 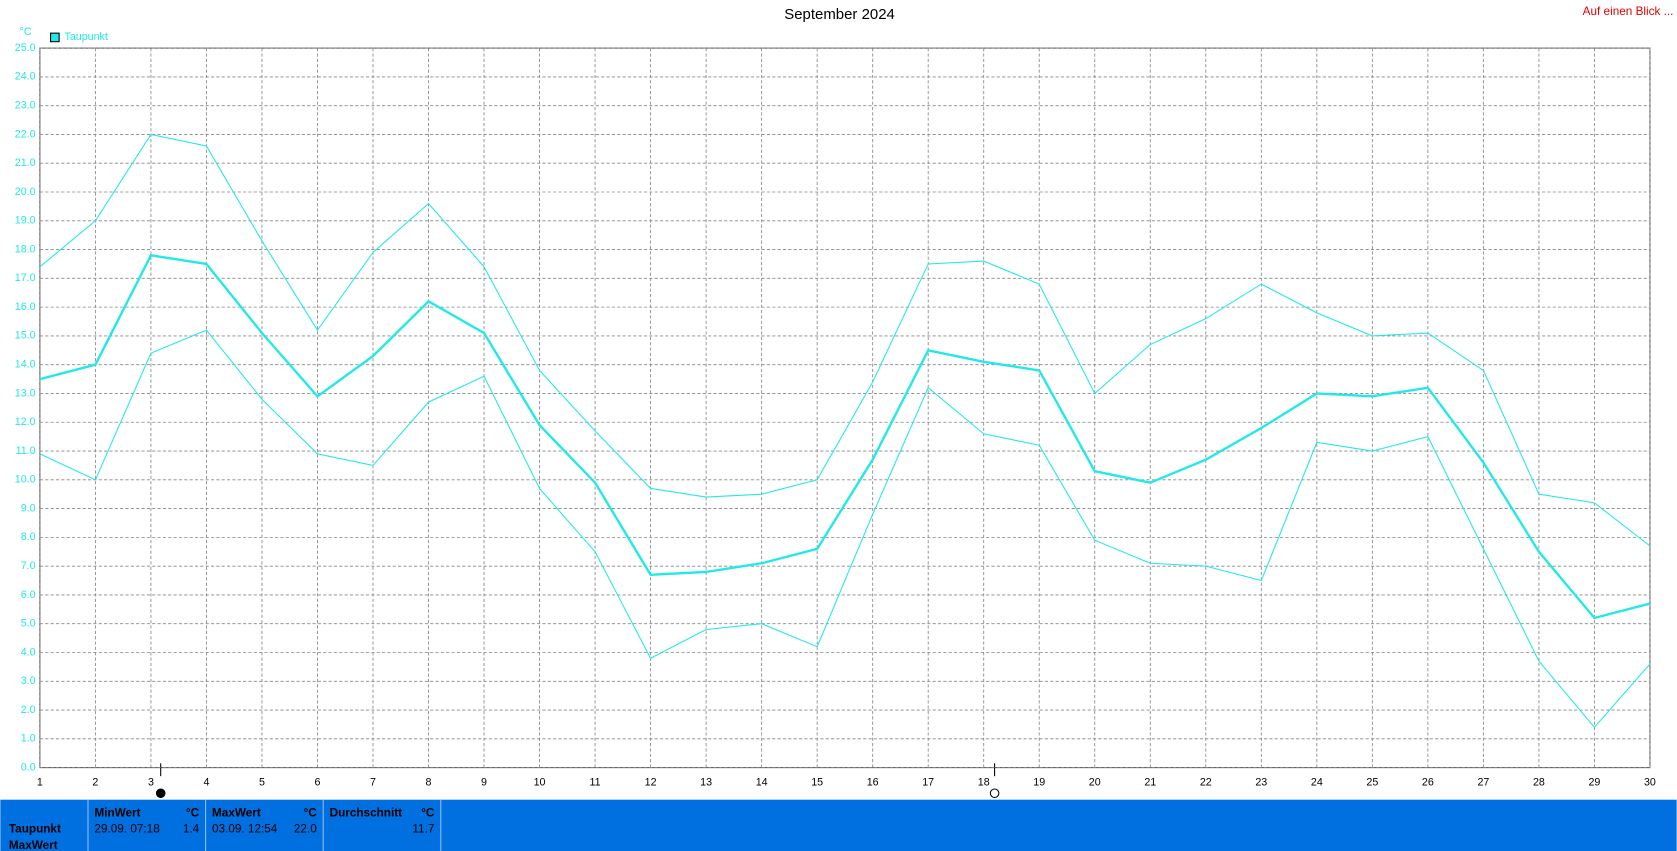 What do you see at coordinates (762, 782) in the screenshot?
I see `x-tick-label: 14` at bounding box center [762, 782].